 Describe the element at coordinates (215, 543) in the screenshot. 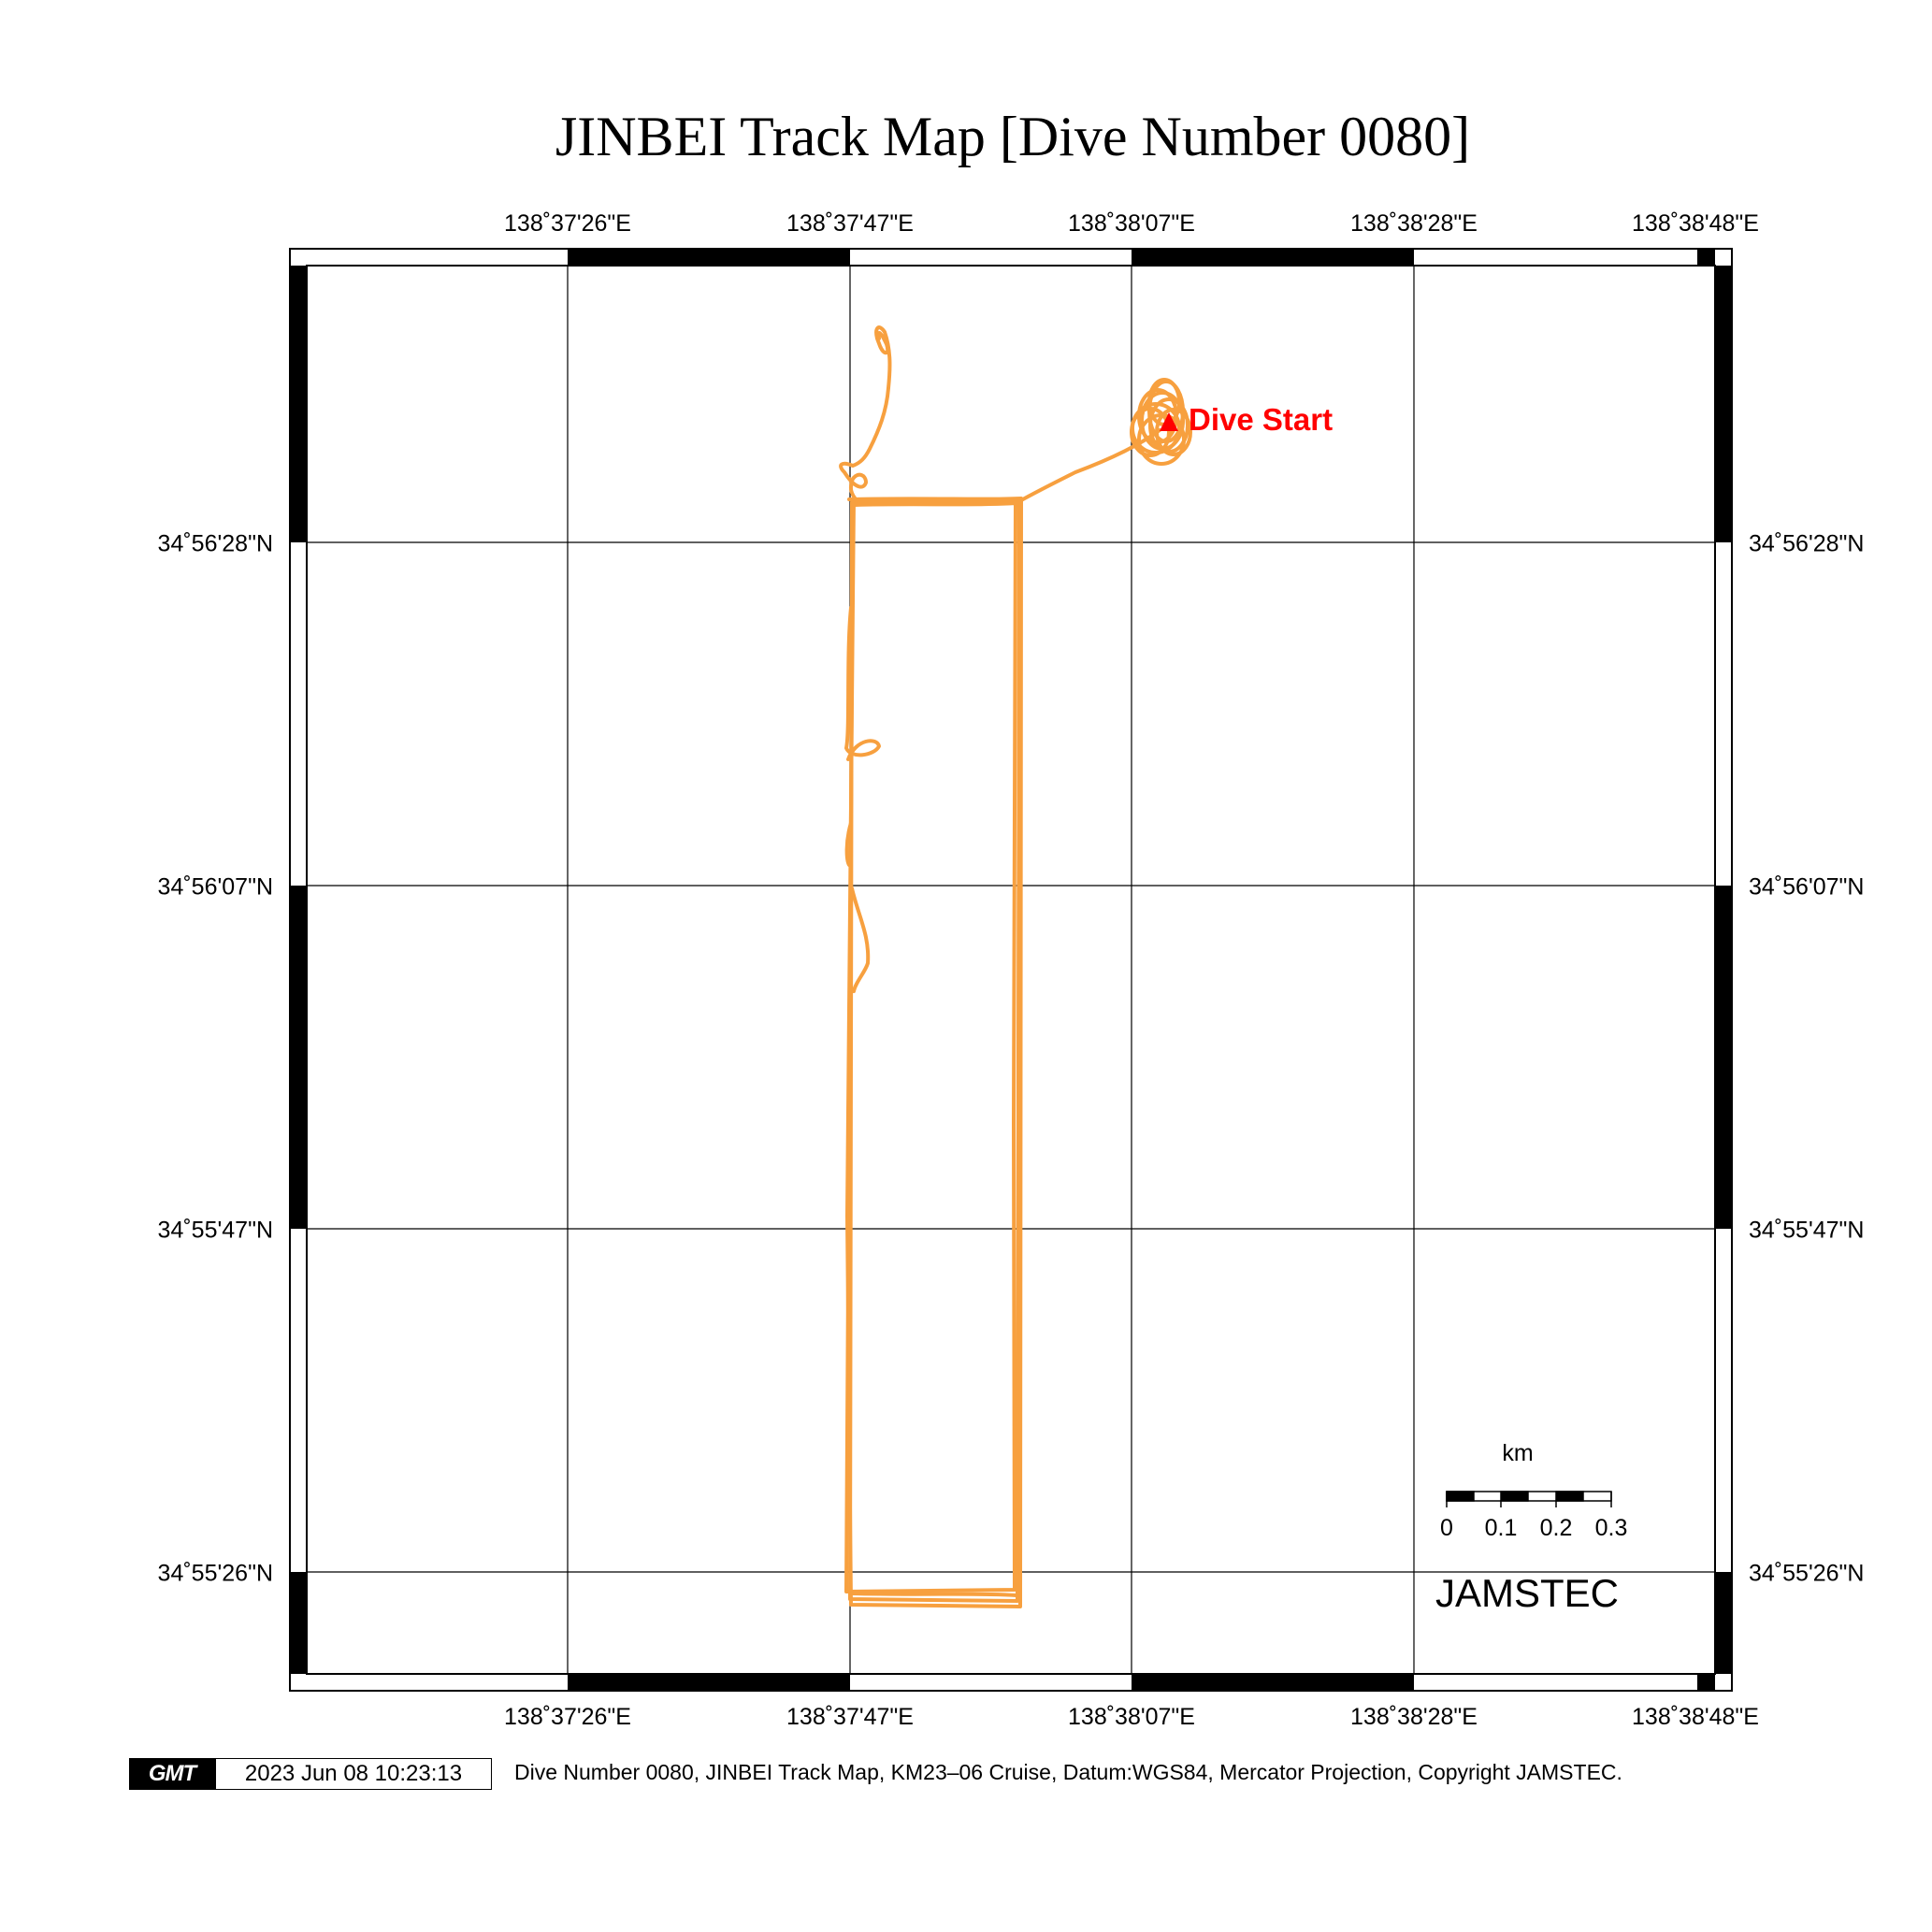

I see `lat-label-left: 34˚56'28"N` at that location.